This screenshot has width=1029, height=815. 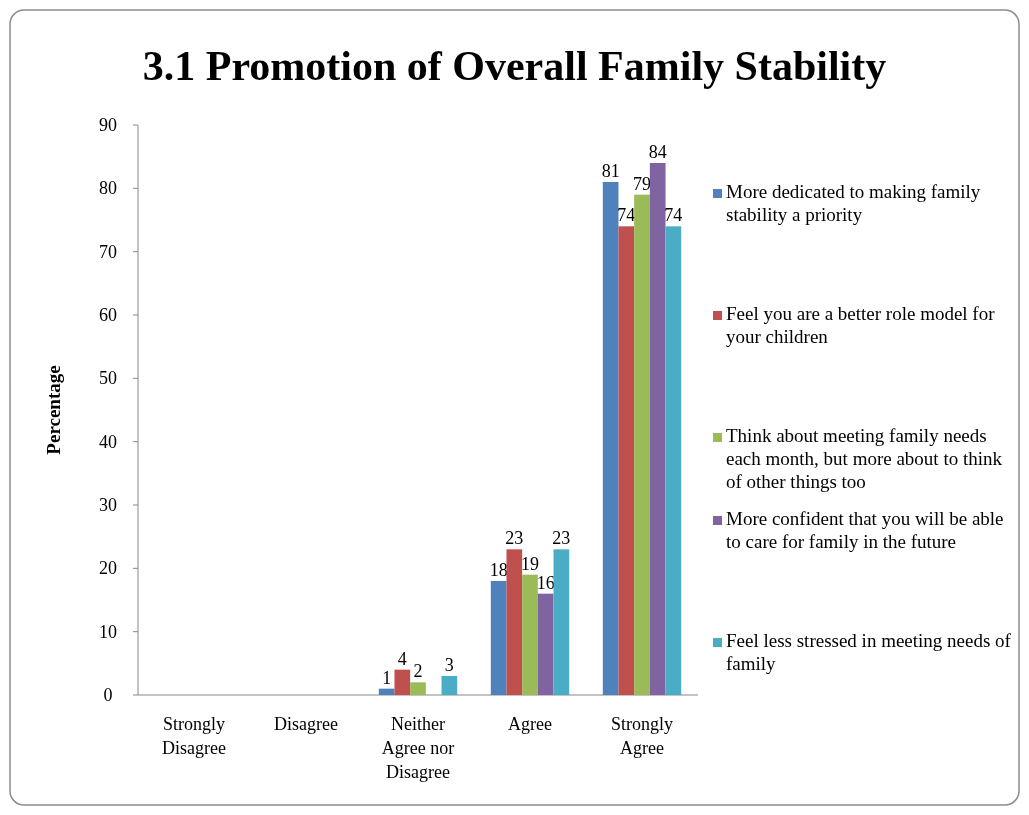 What do you see at coordinates (610, 171) in the screenshot?
I see `data-label: 81` at bounding box center [610, 171].